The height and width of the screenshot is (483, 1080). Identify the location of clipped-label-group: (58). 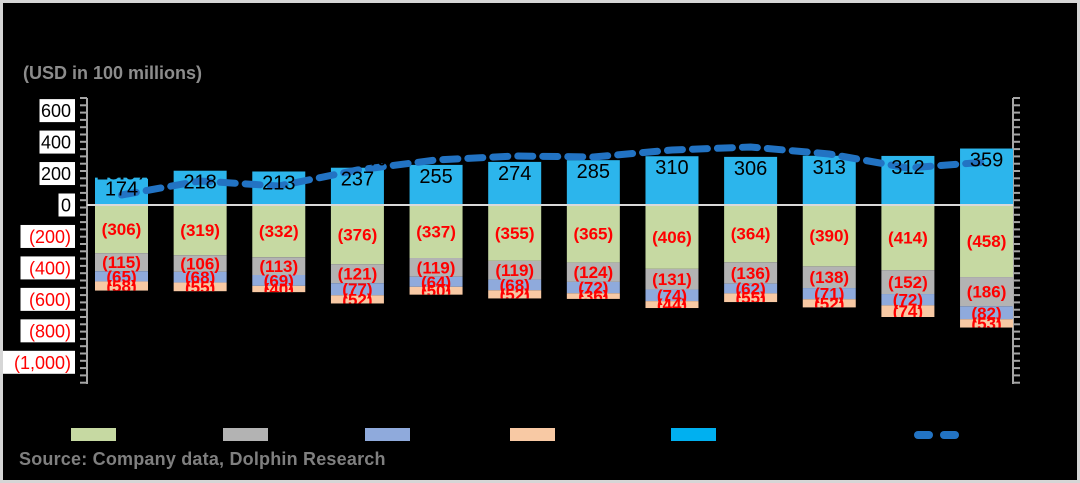
(121, 284).